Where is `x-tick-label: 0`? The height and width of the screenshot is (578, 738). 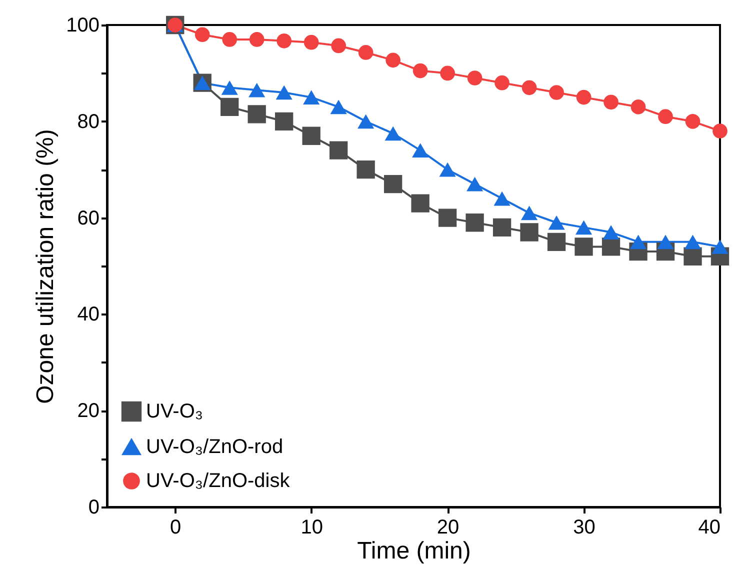
x-tick-label: 0 is located at coordinates (176, 527).